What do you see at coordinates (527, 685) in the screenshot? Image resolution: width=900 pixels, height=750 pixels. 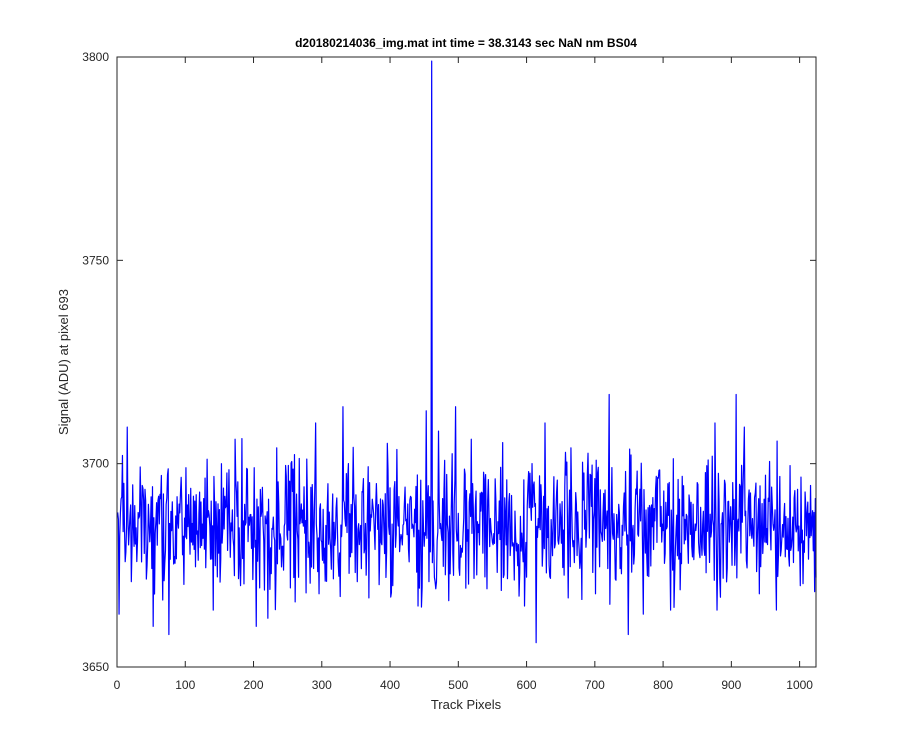 I see `x-tick-label: 600` at bounding box center [527, 685].